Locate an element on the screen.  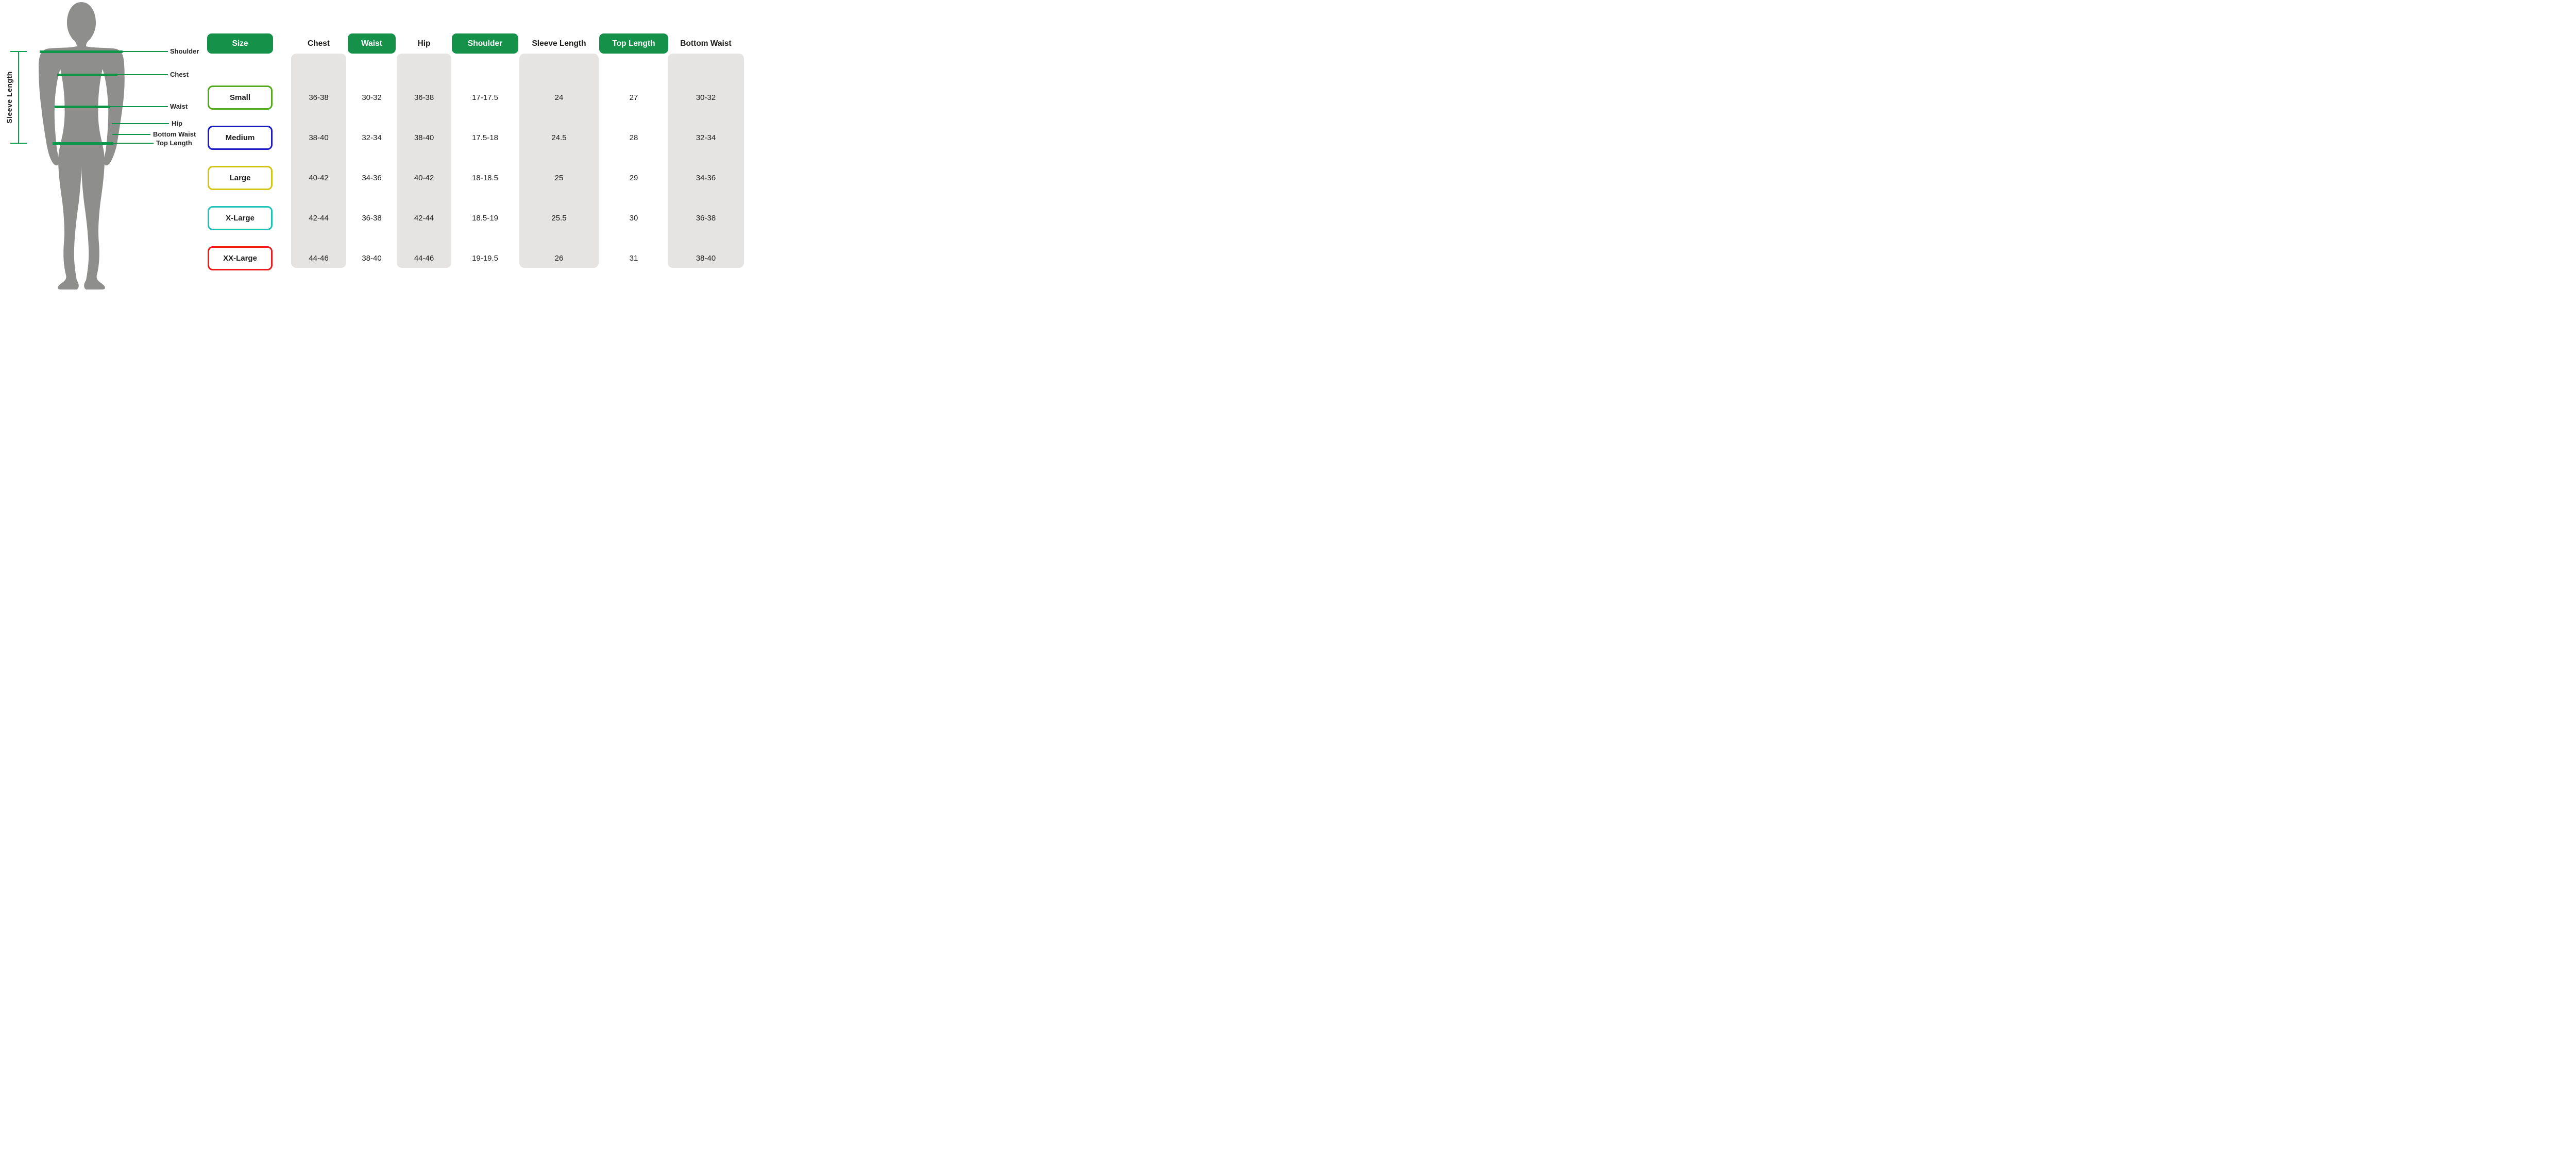
hip-point-label: Hip is located at coordinates (177, 123).